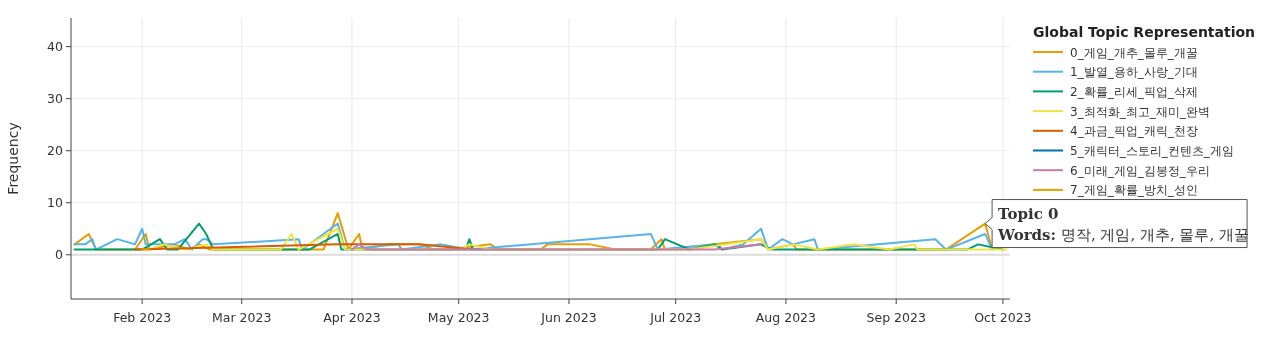  I want to click on legend-label: 2_확률_리세_픽업_삭제, so click(1134, 91).